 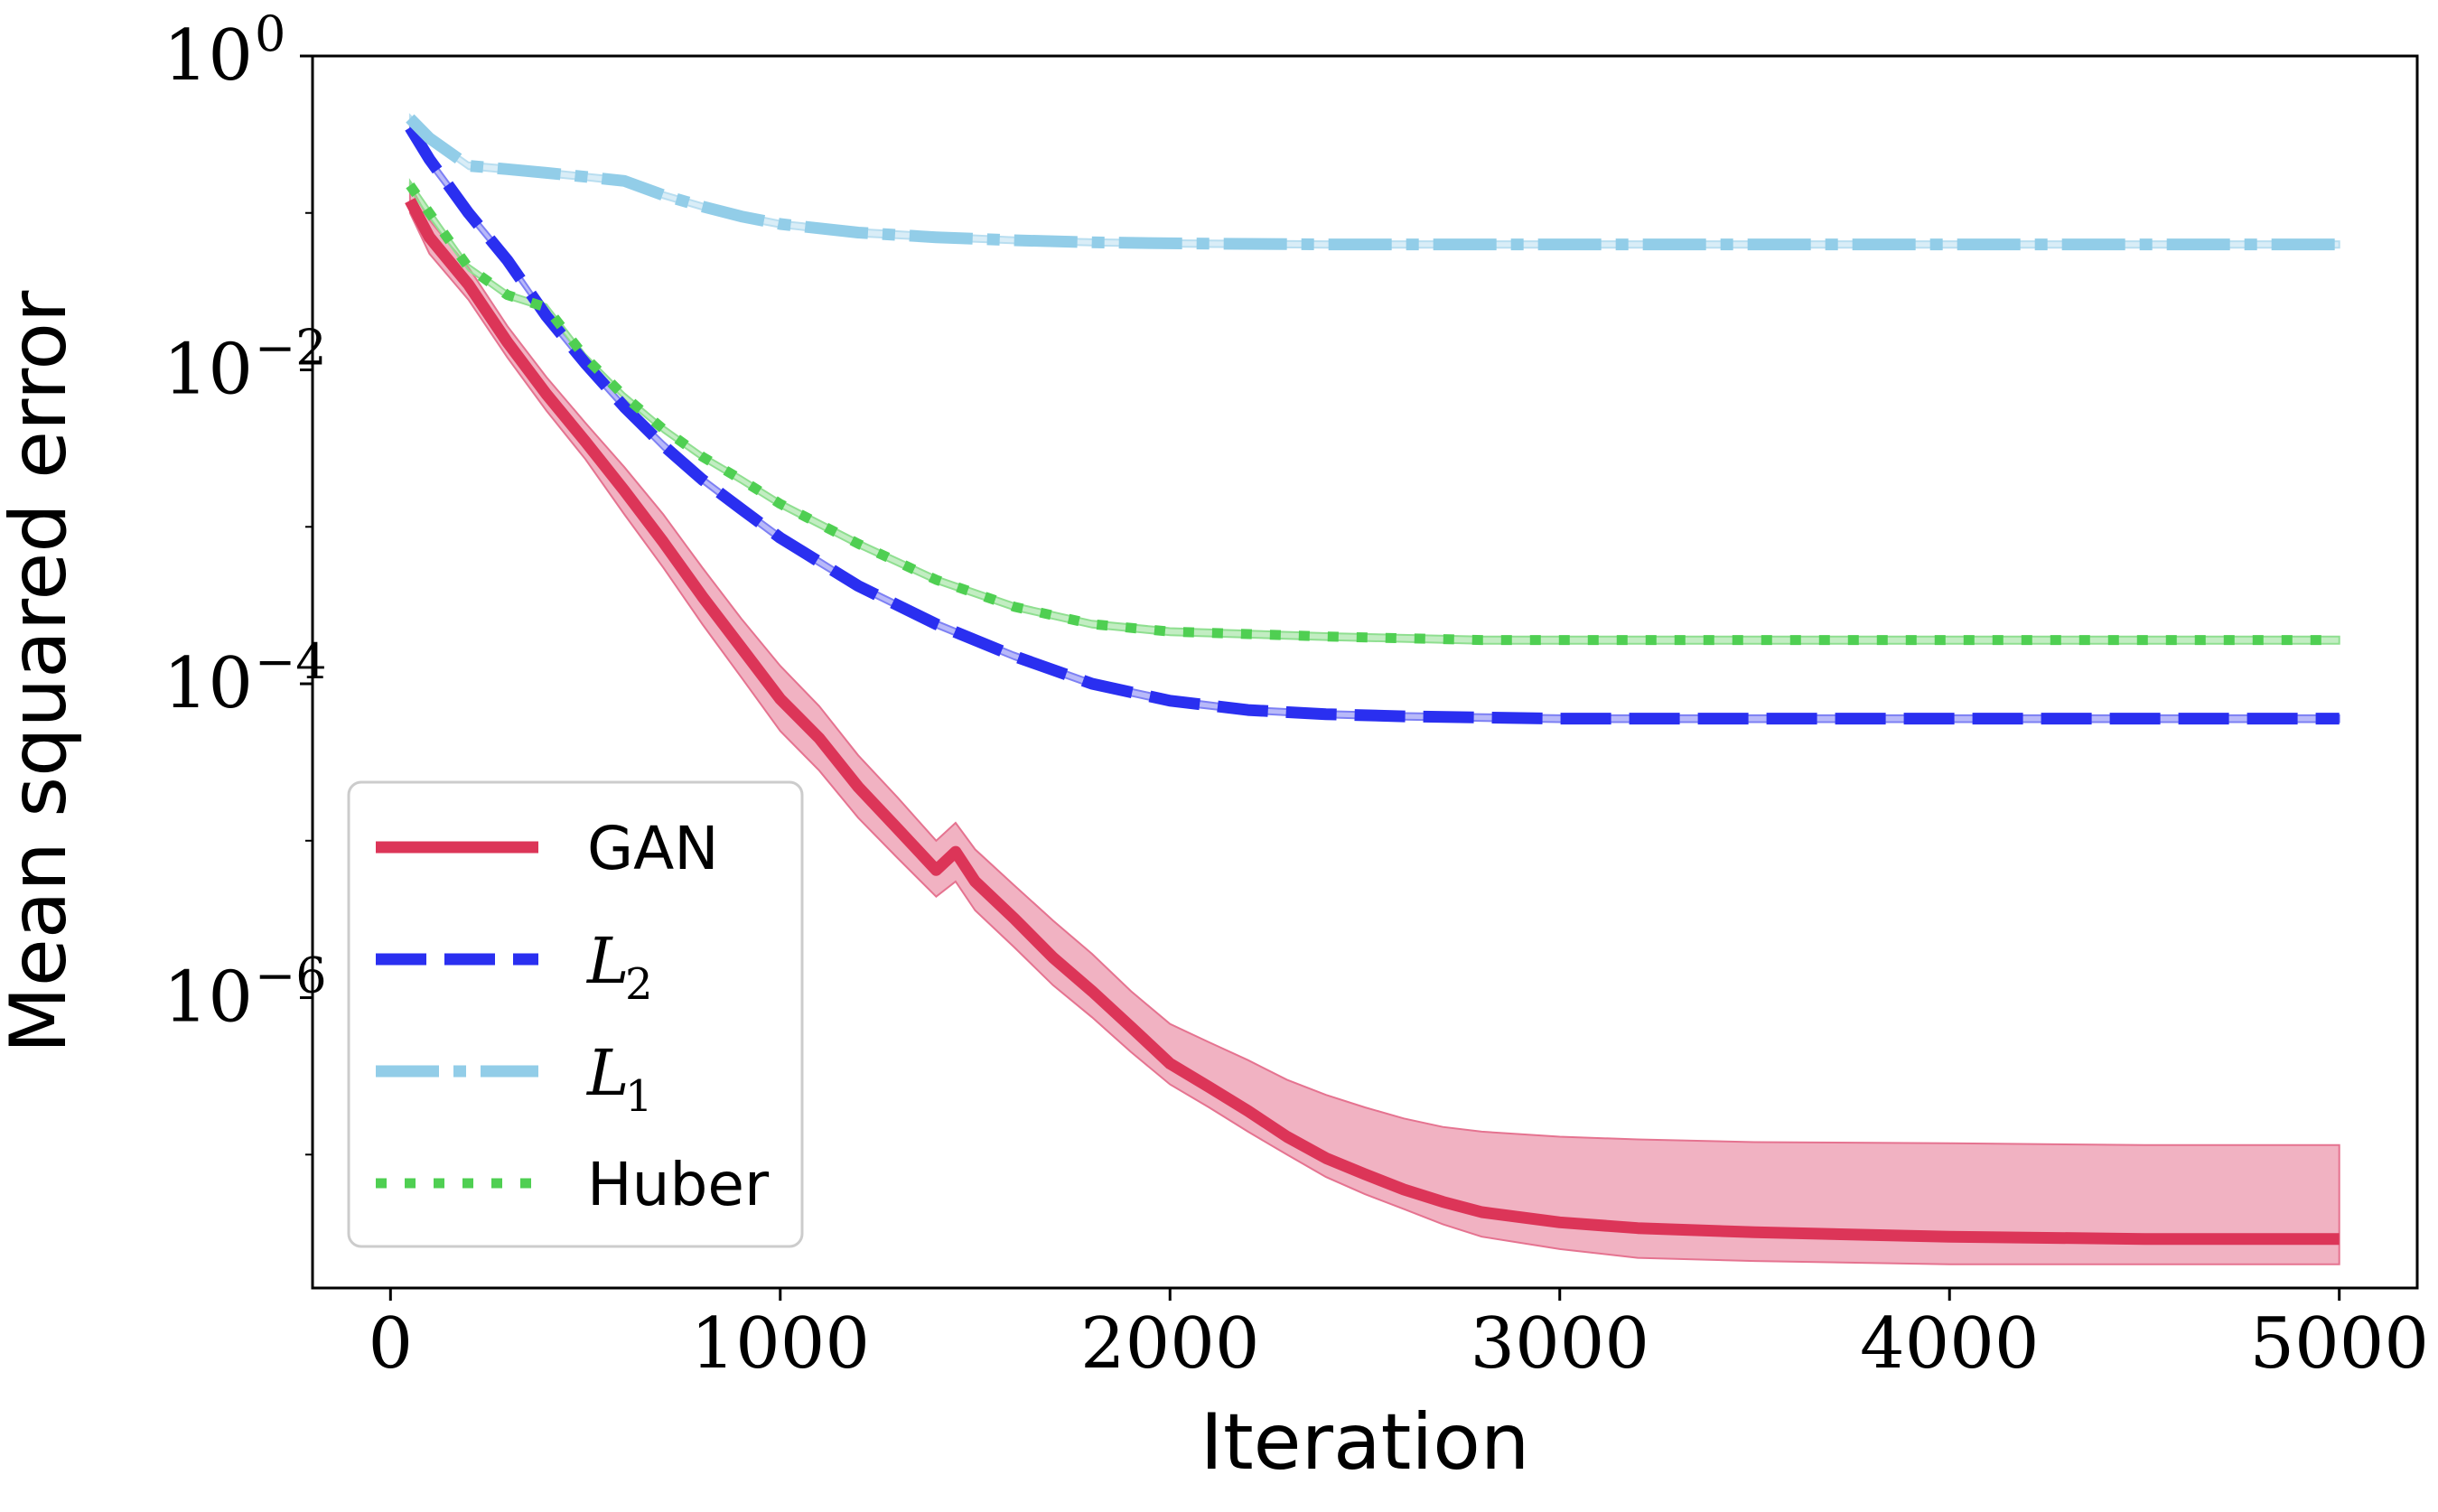 What do you see at coordinates (1365, 1442) in the screenshot?
I see `x-axis-label: Iteration` at bounding box center [1365, 1442].